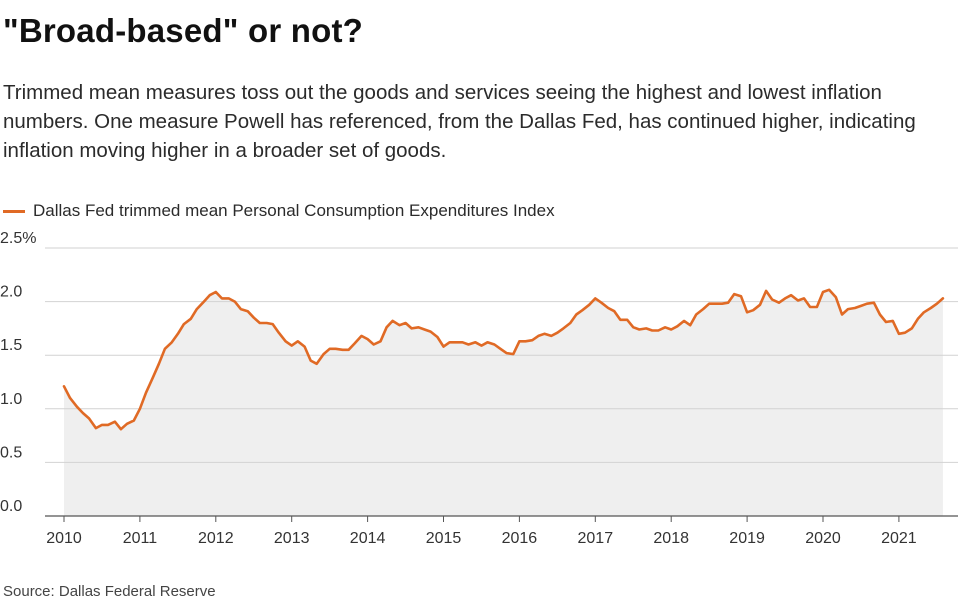  Describe the element at coordinates (18, 238) in the screenshot. I see `y-tick-label: 2.5%` at that location.